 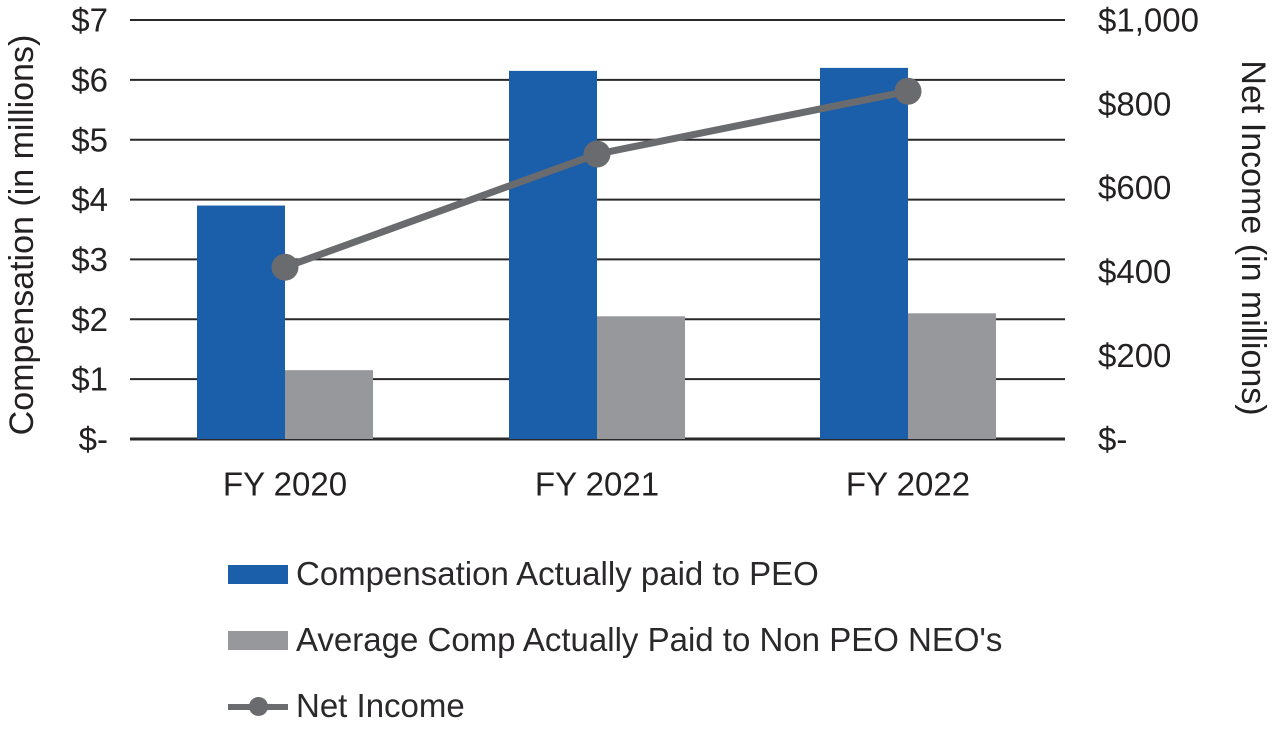 I want to click on legend-item-net-income: Net Income, so click(x=615, y=706).